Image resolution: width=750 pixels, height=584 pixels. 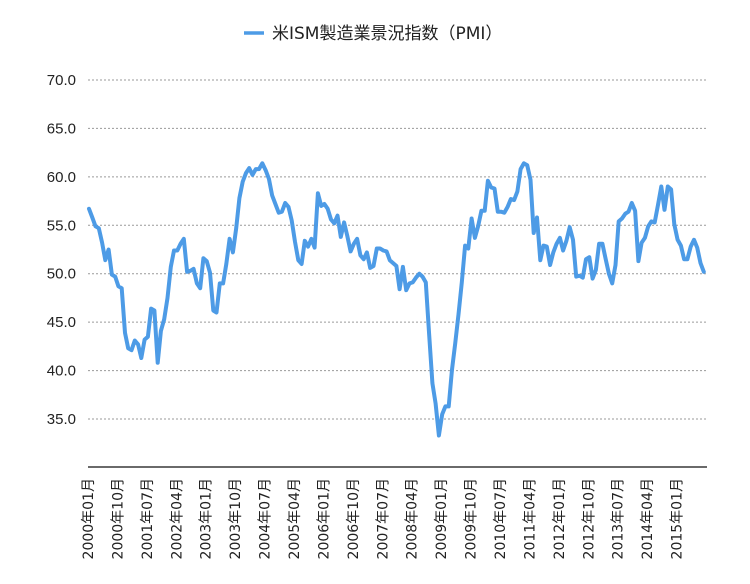 What do you see at coordinates (413, 518) in the screenshot?
I see `x-tick-label: 2008年04月` at bounding box center [413, 518].